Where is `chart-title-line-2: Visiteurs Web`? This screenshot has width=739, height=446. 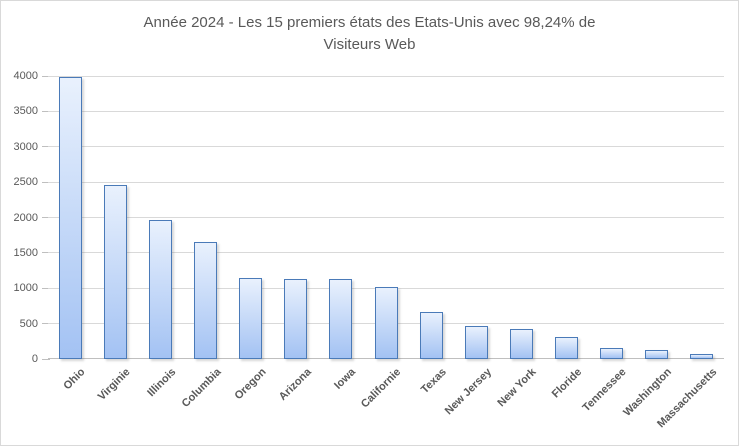 chart-title-line-2: Visiteurs Web is located at coordinates (369, 44).